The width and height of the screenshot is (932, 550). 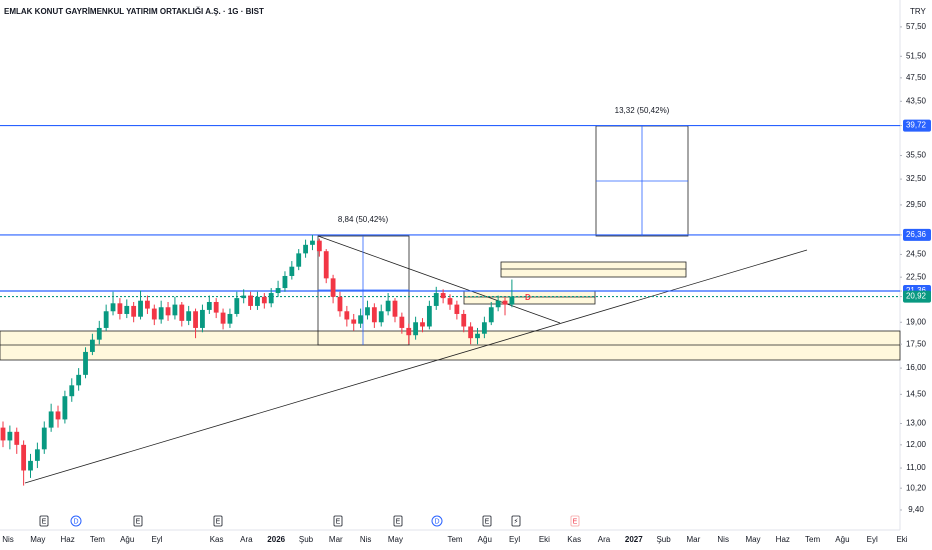 I want to click on y-tick-label: 51,50, so click(x=916, y=55).